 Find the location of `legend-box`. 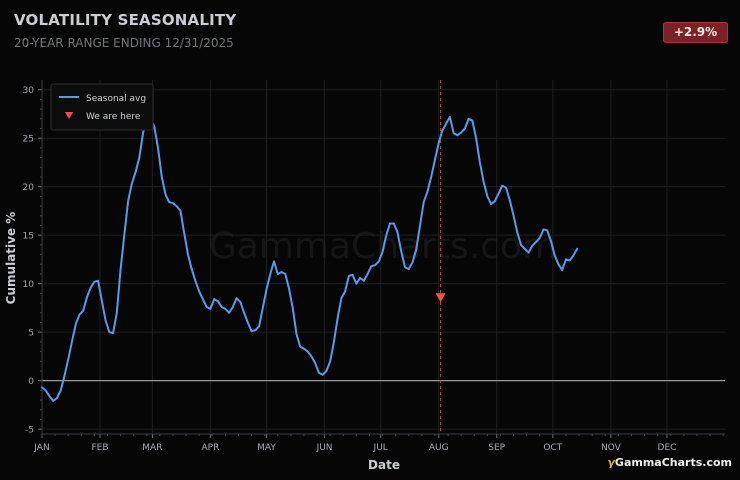

legend-box is located at coordinates (102, 107).